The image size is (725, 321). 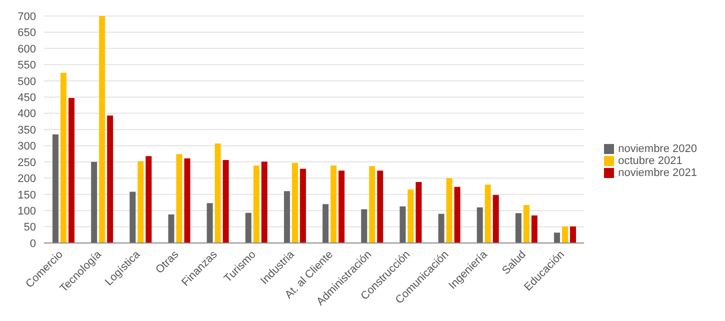 What do you see at coordinates (30, 228) in the screenshot?
I see `y-tick-label: 50` at bounding box center [30, 228].